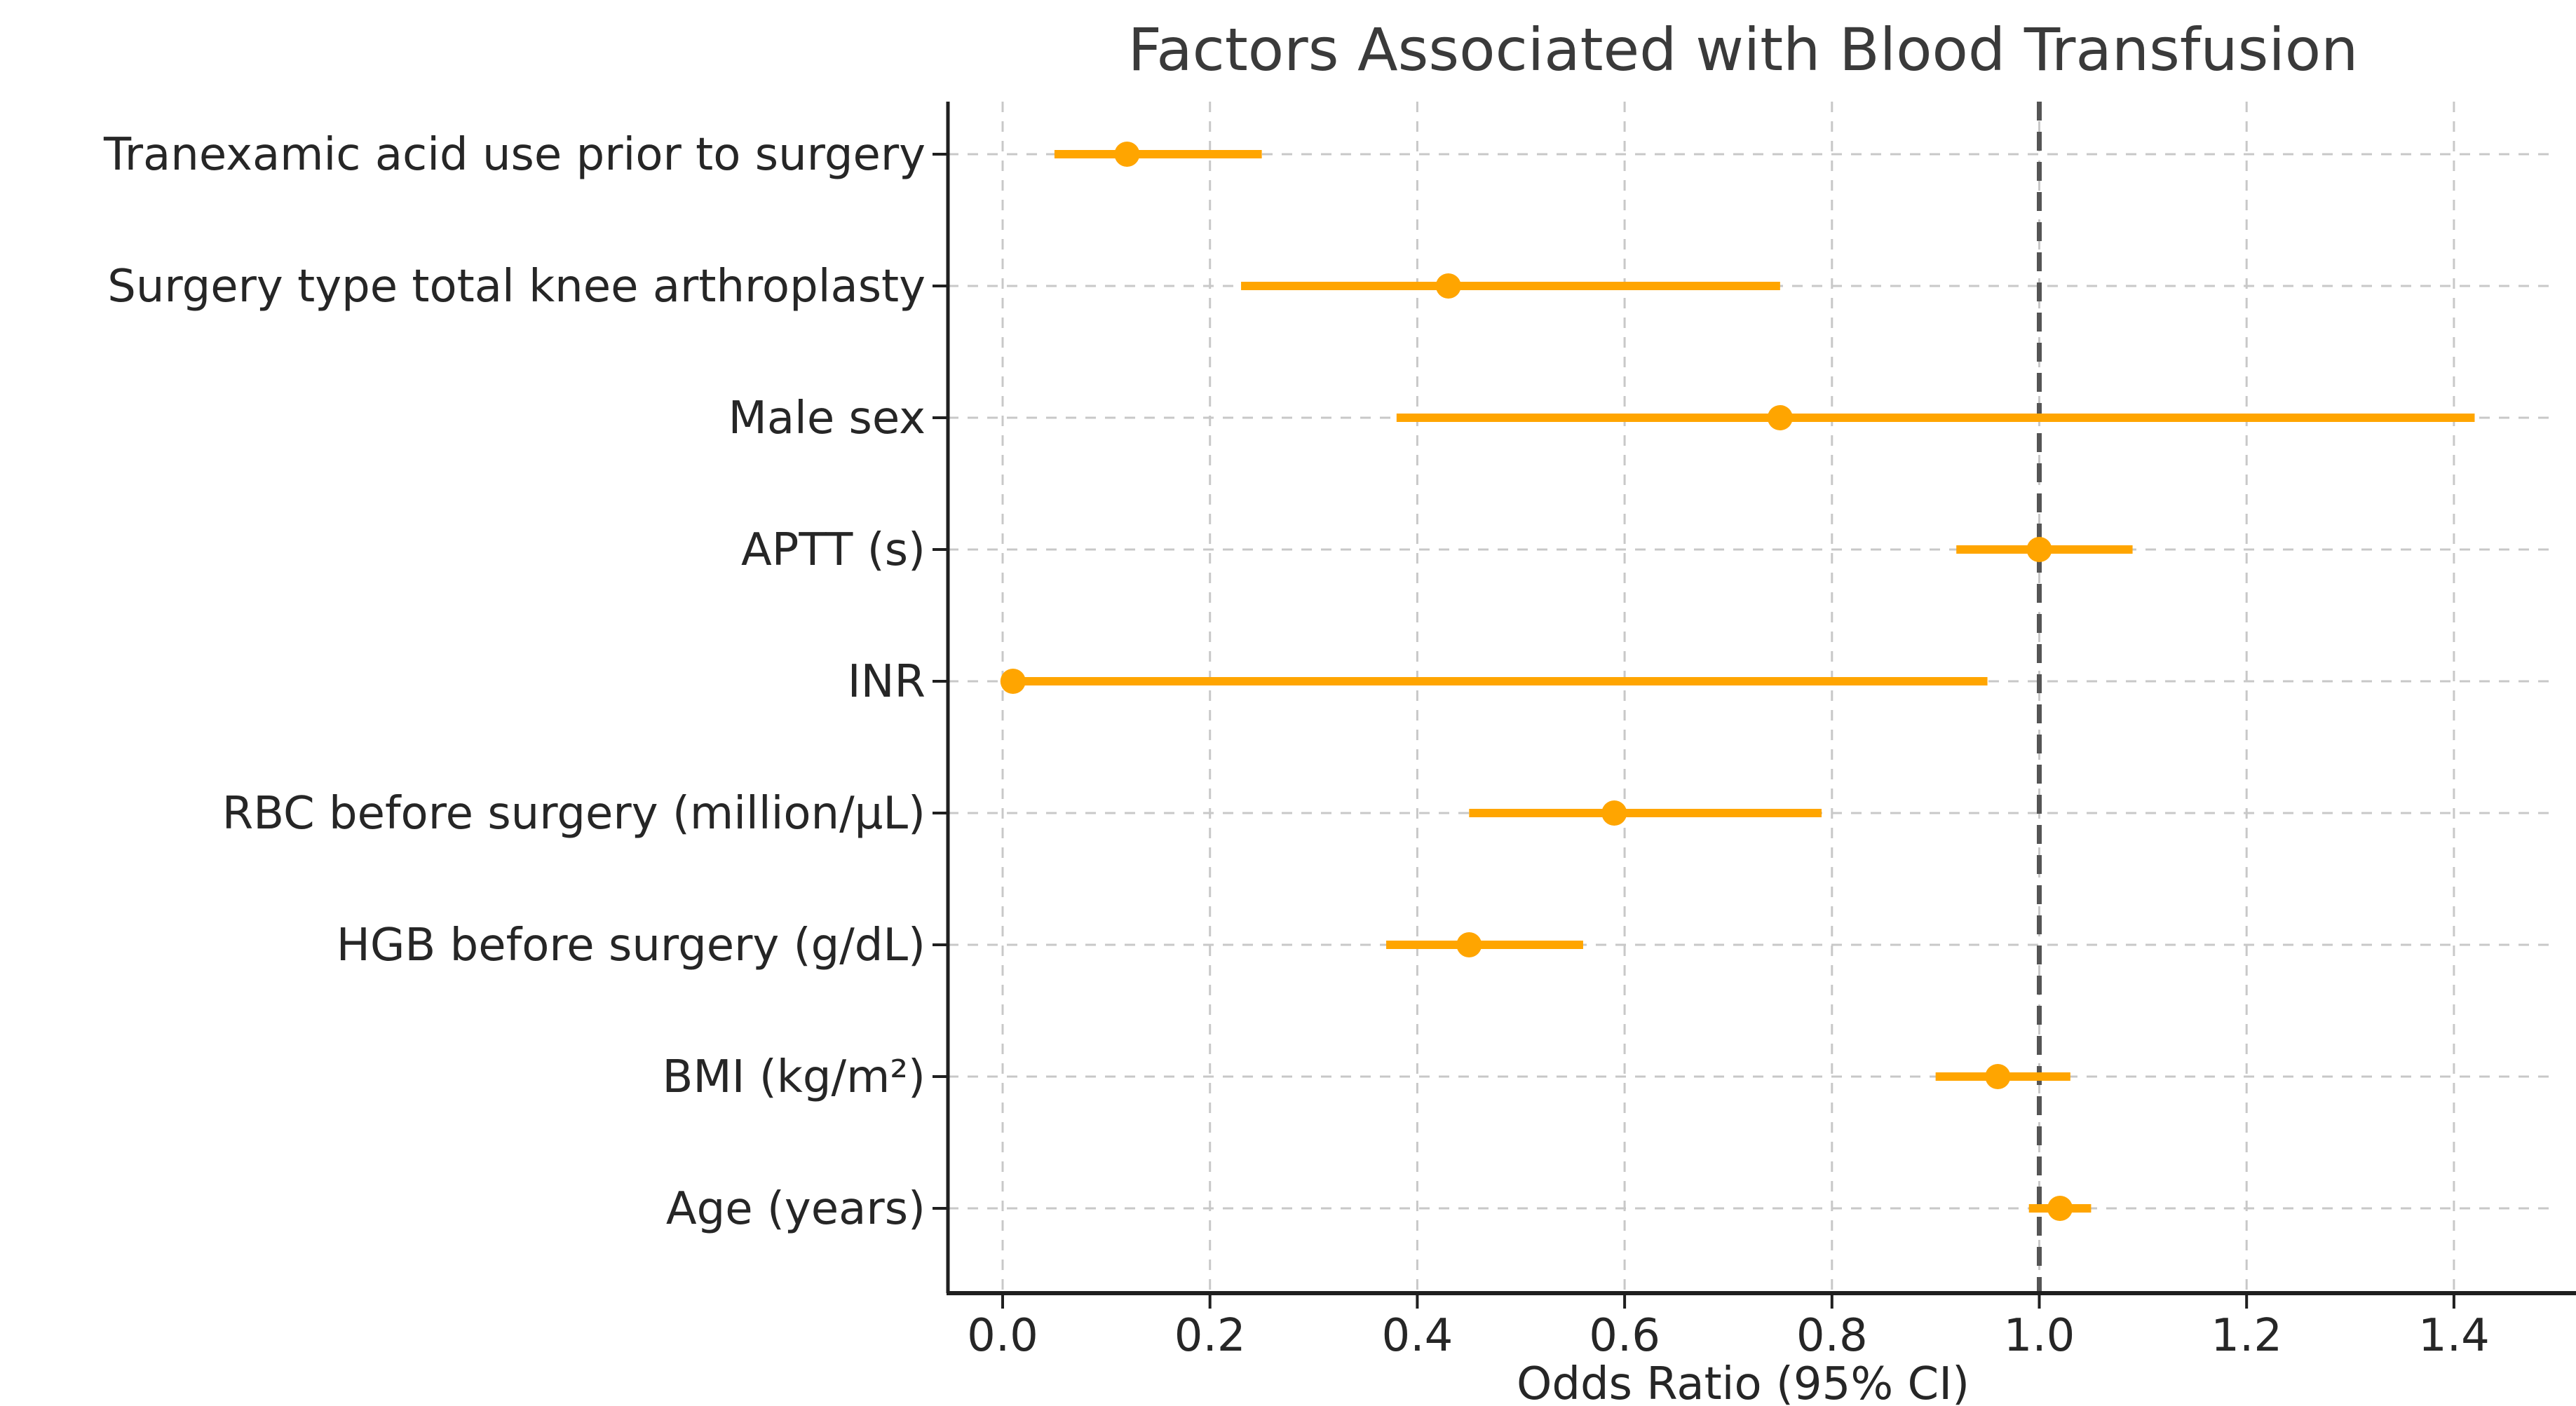 The height and width of the screenshot is (1406, 2576). Describe the element at coordinates (1624, 1336) in the screenshot. I see `x-tick-label: 0.6` at that location.